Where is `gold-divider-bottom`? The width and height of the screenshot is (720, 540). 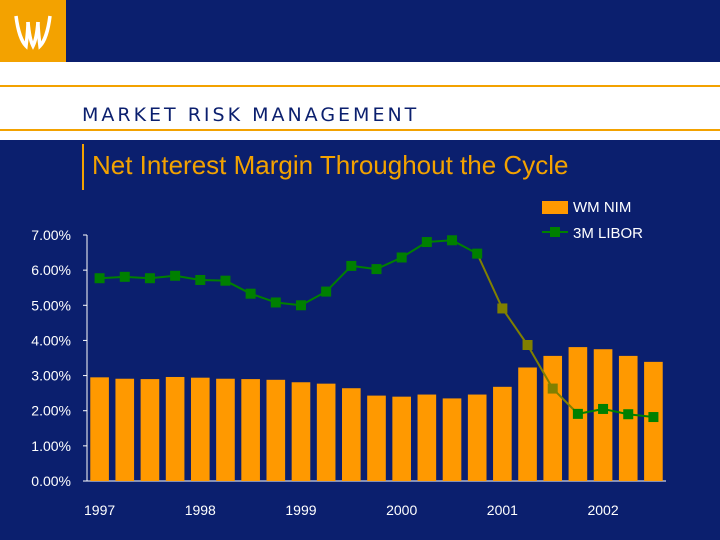
gold-divider-bottom is located at coordinates (360, 130).